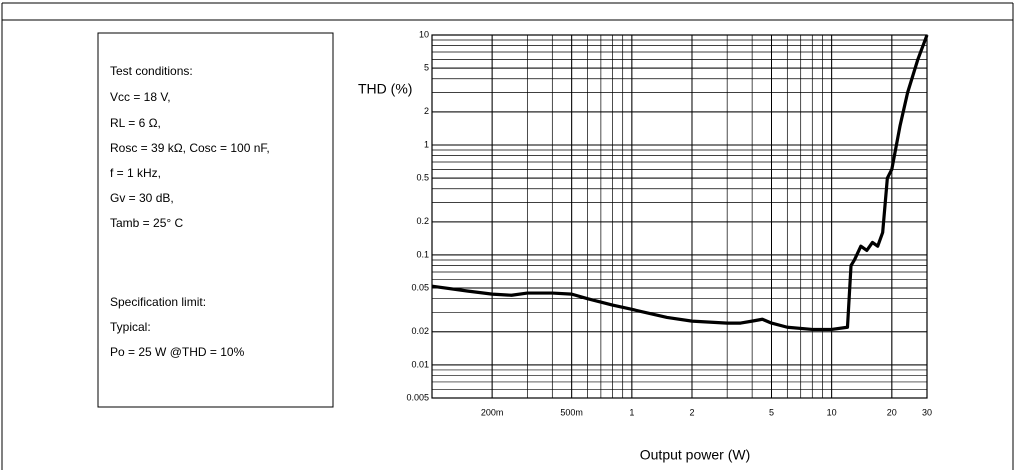 The width and height of the screenshot is (1016, 470). What do you see at coordinates (695, 455) in the screenshot?
I see `x-axis-title: Output power (W)` at bounding box center [695, 455].